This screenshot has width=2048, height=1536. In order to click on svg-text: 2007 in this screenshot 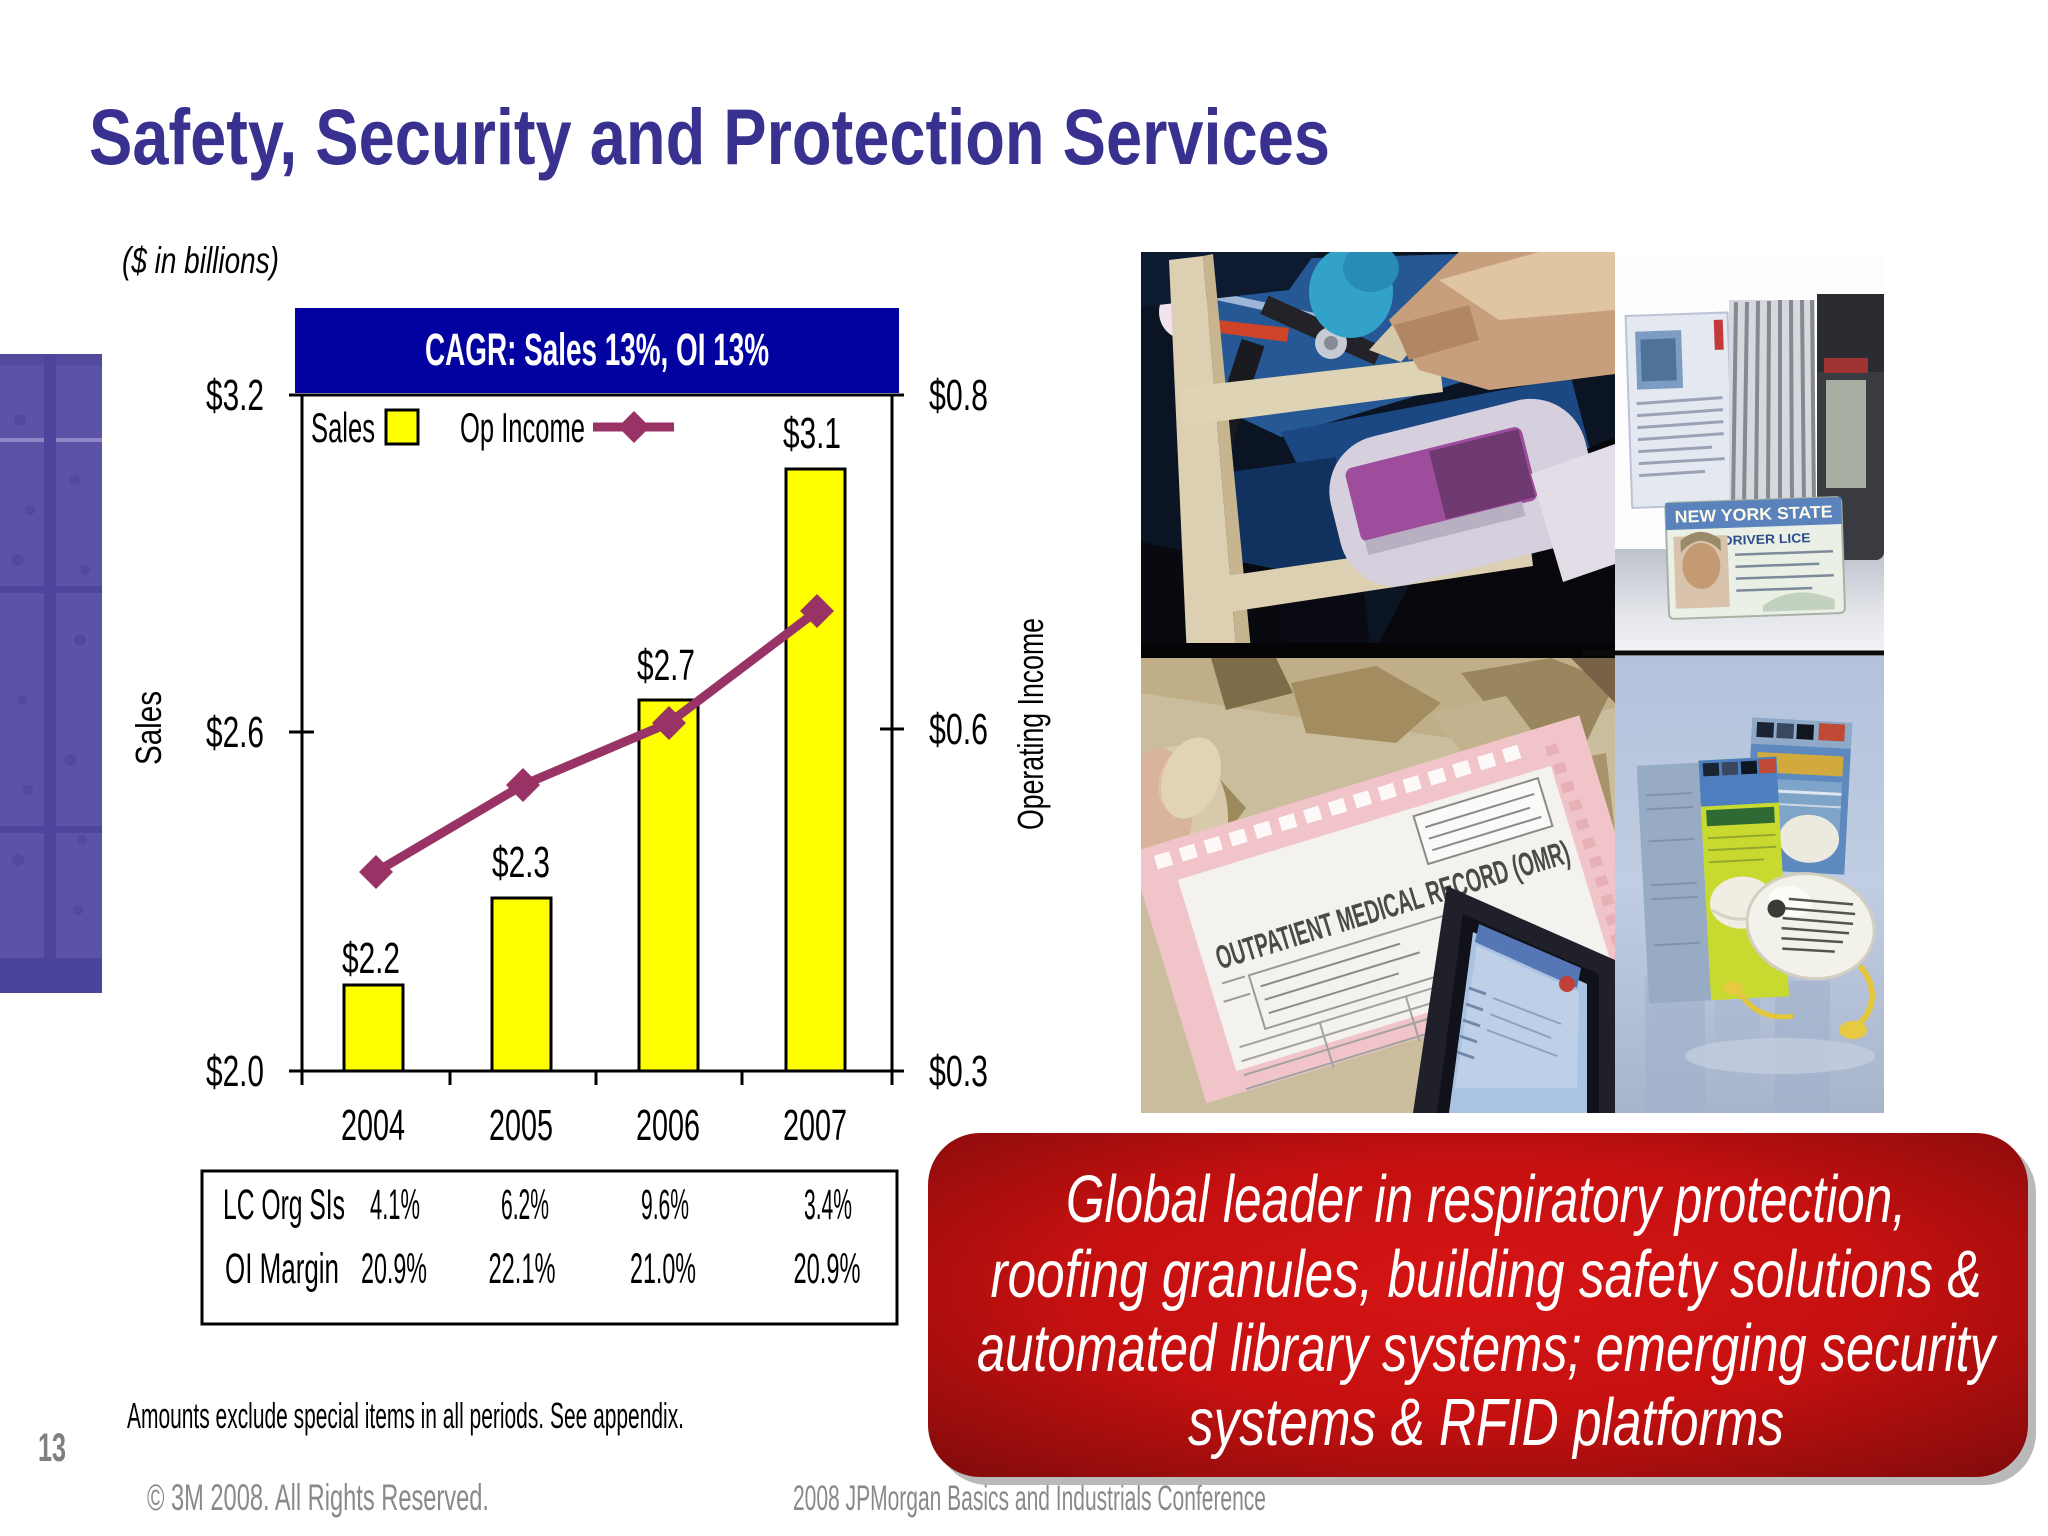, I will do `click(815, 1125)`.